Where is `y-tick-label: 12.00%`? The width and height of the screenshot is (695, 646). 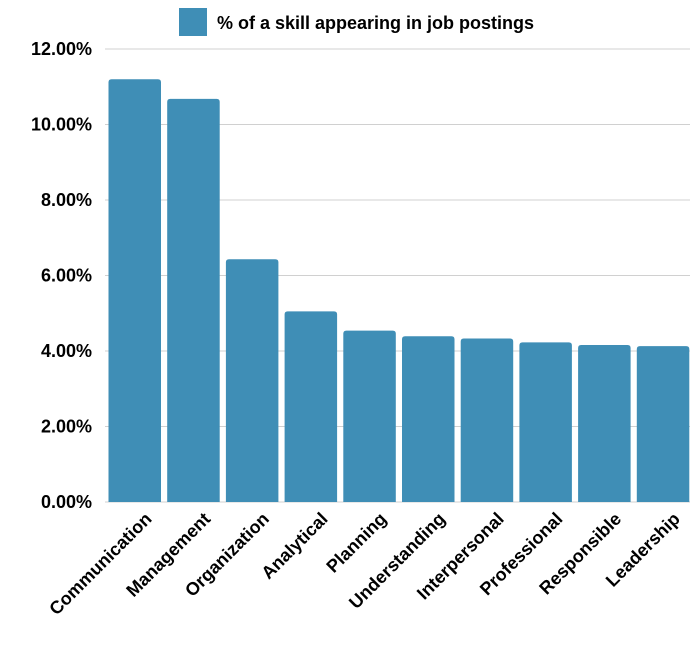 y-tick-label: 12.00% is located at coordinates (61, 49).